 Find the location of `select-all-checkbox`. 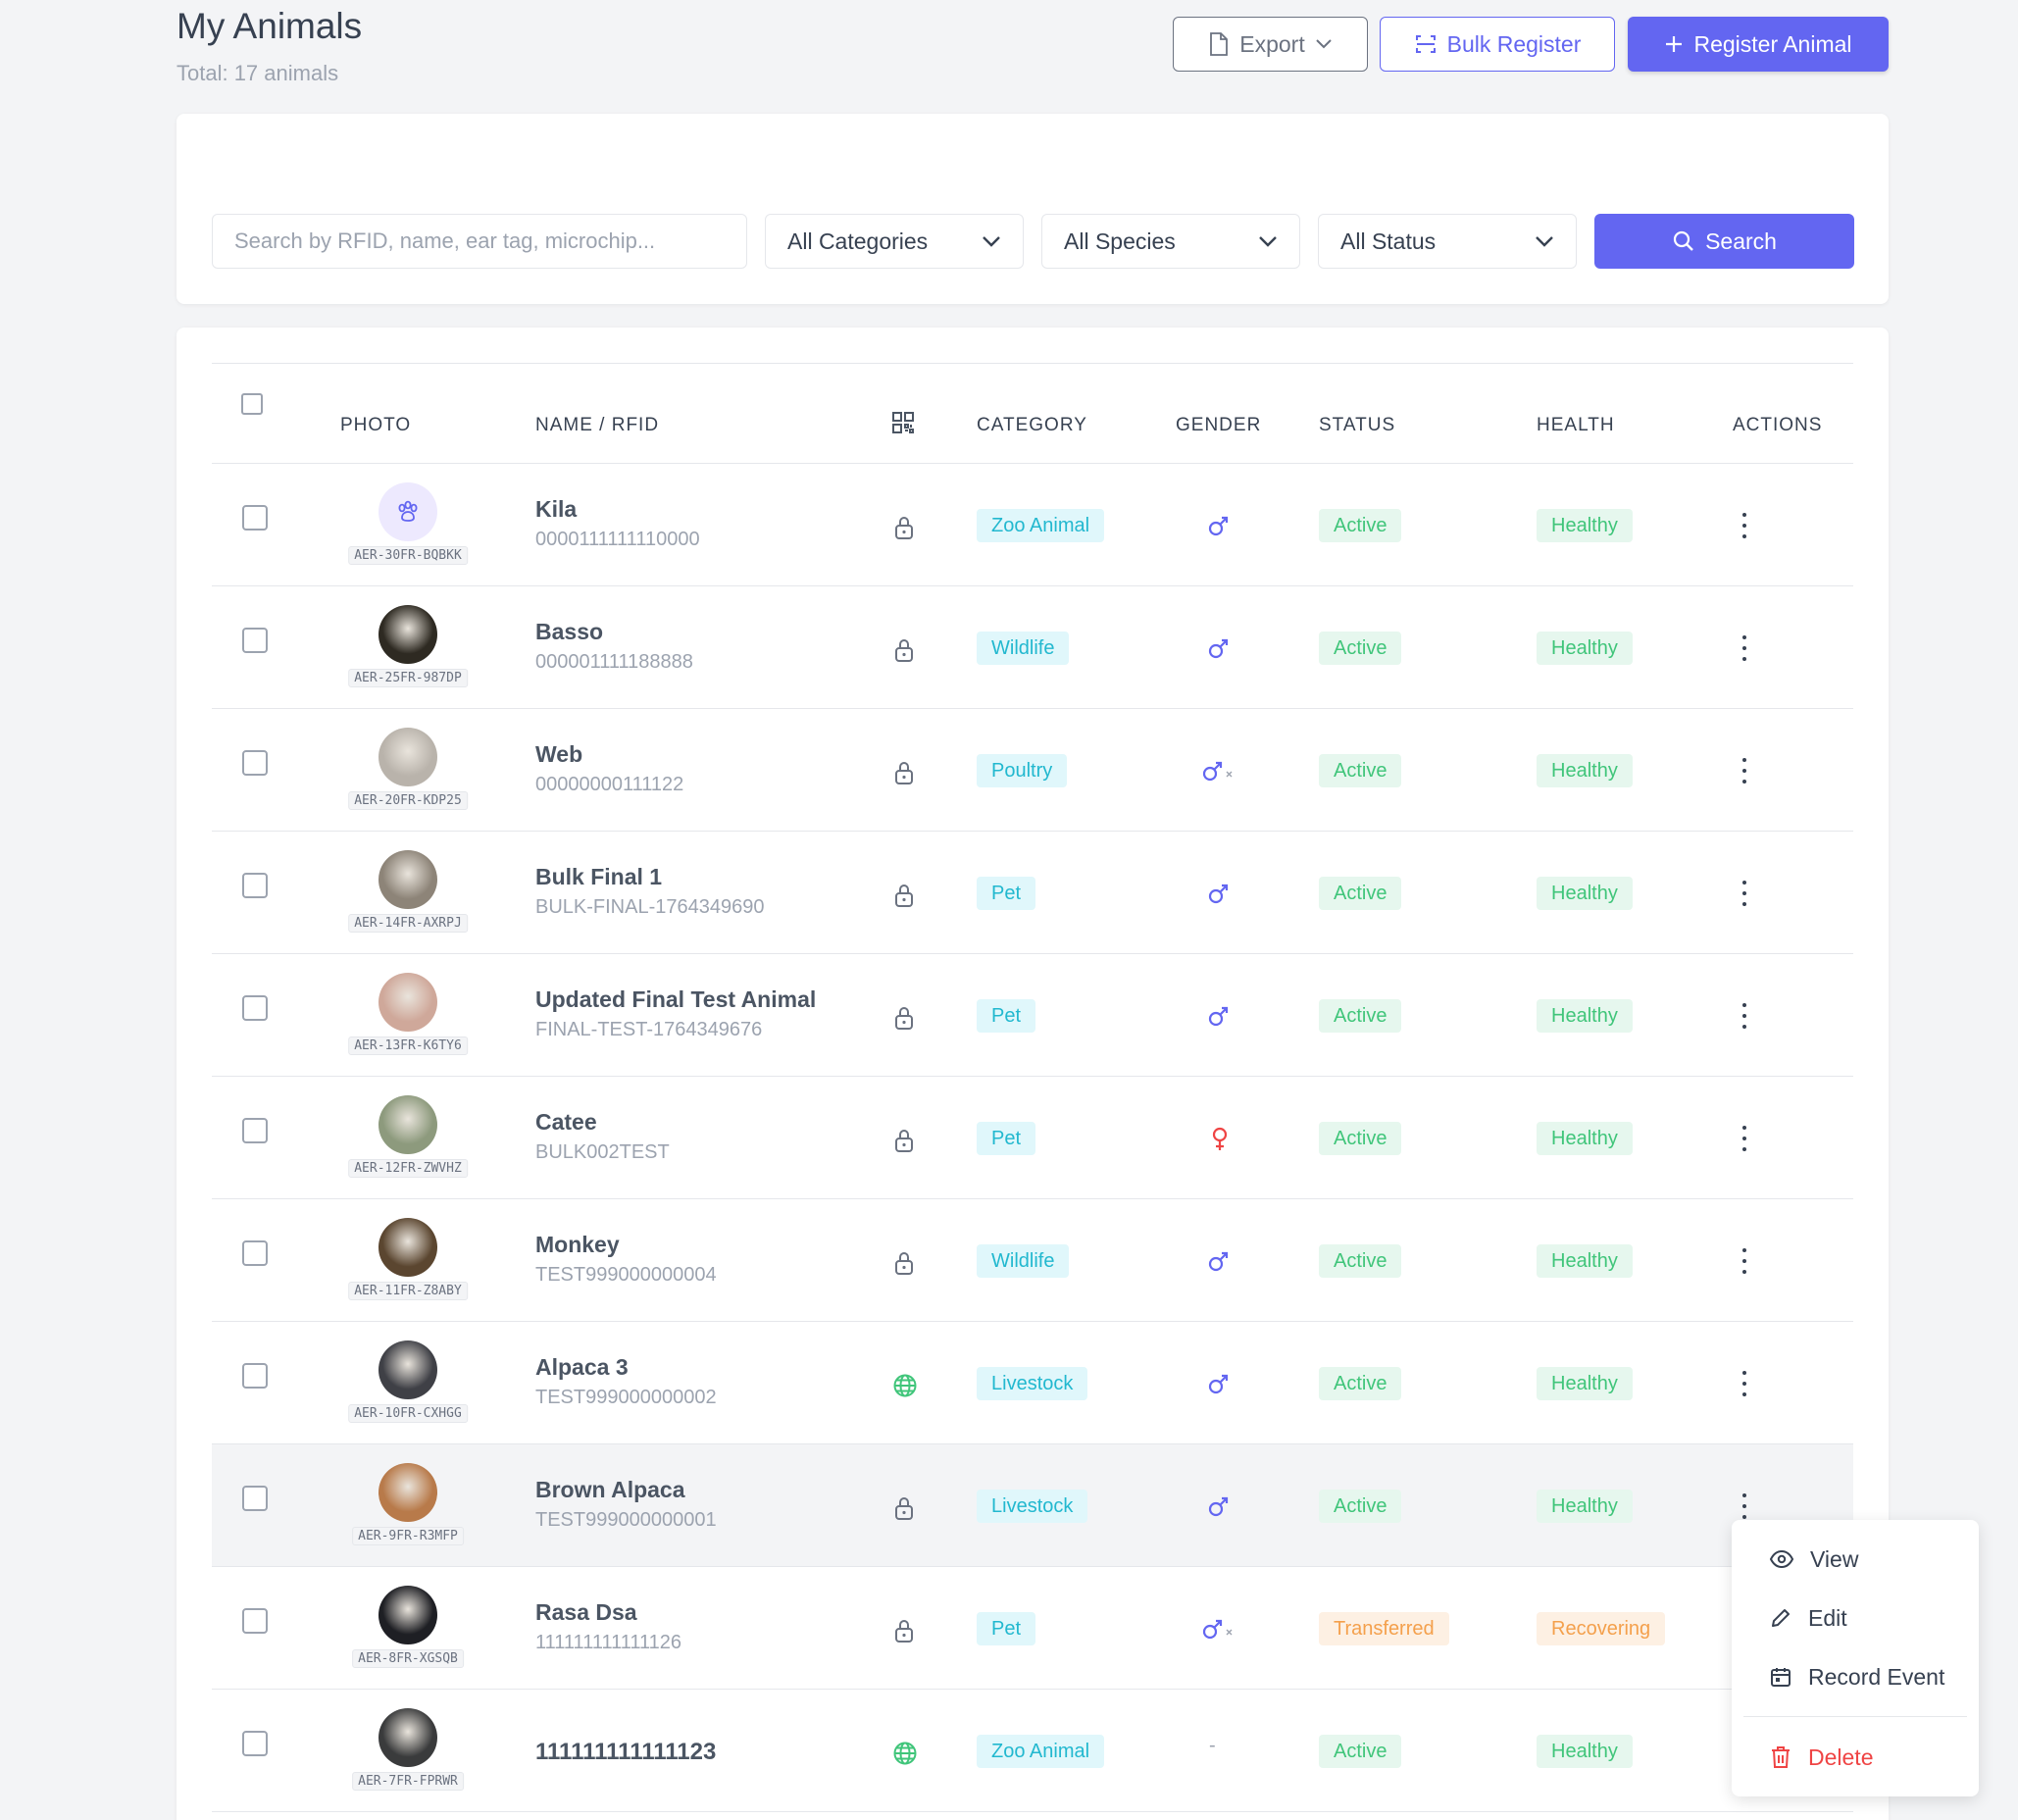

select-all-checkbox is located at coordinates (252, 404).